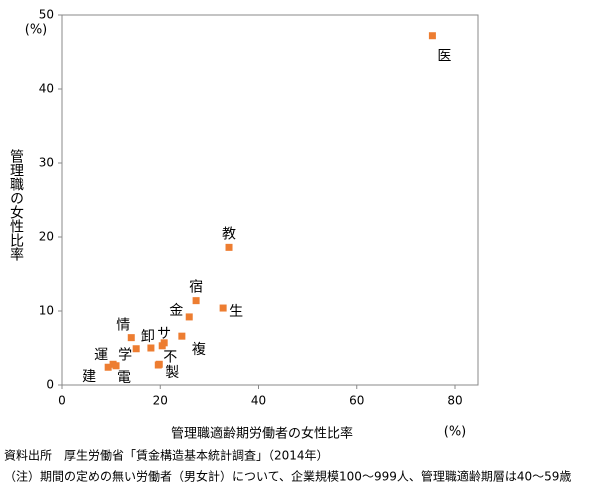 This screenshot has height=487, width=615. What do you see at coordinates (455, 432) in the screenshot?
I see `x-unit: (%)` at bounding box center [455, 432].